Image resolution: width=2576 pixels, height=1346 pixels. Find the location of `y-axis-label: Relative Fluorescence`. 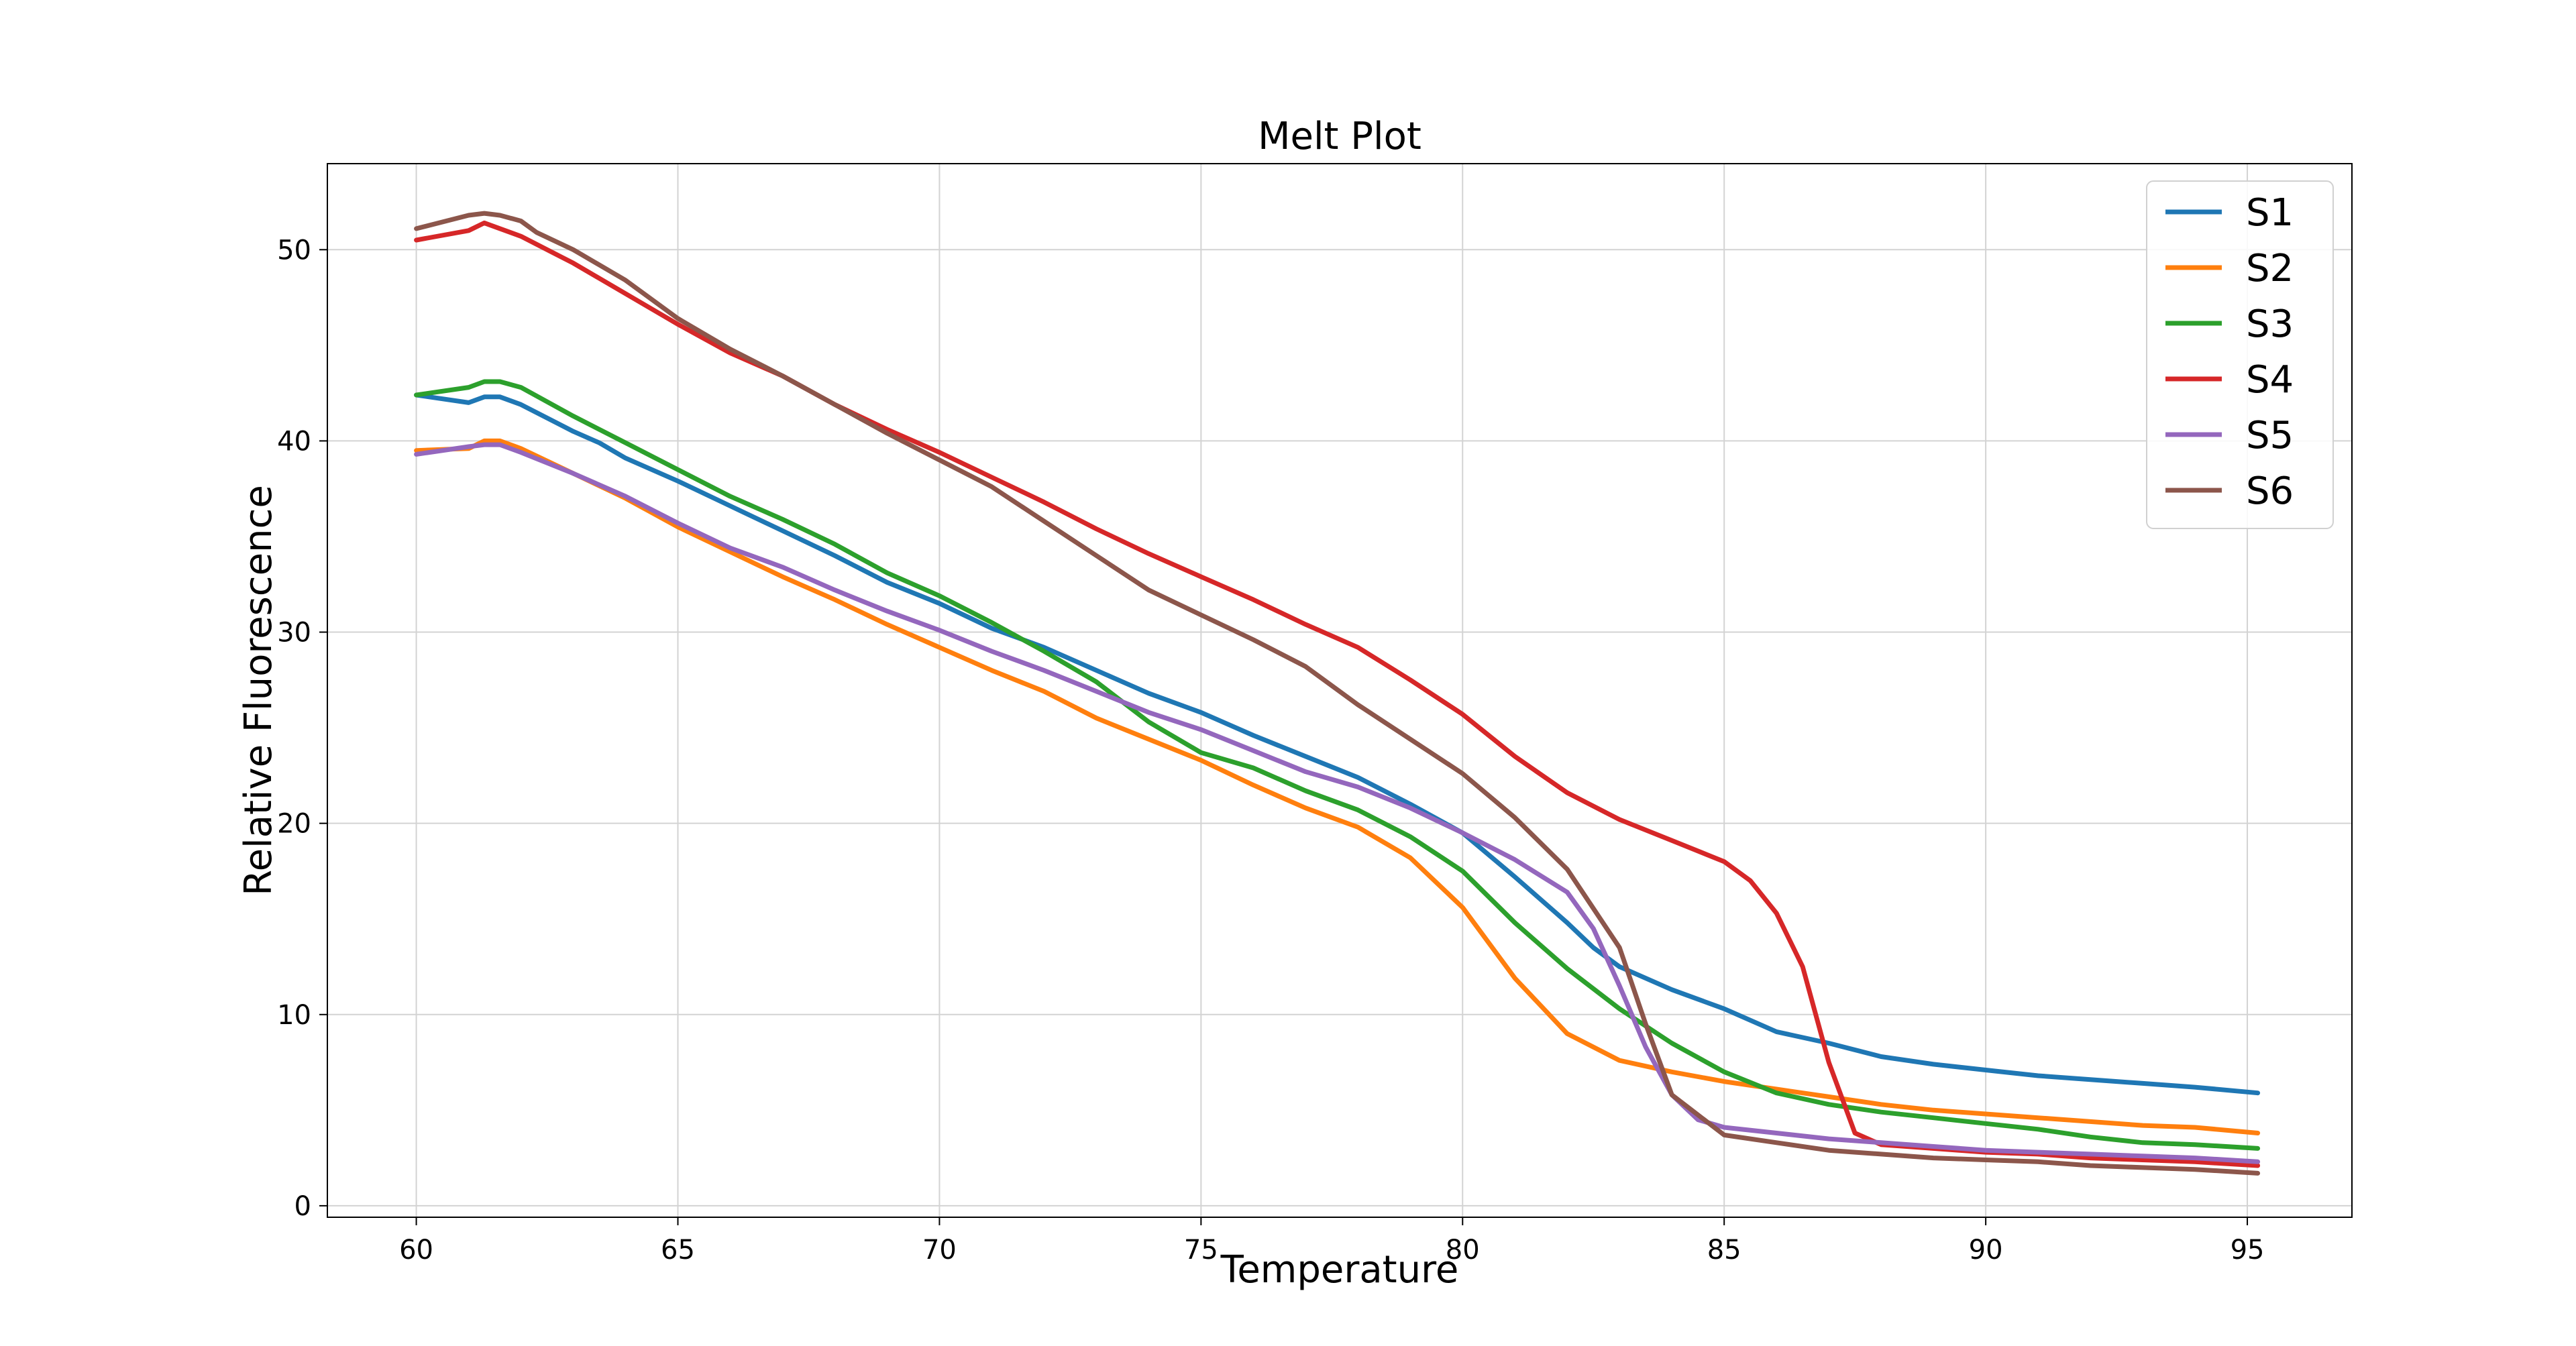

y-axis-label: Relative Fluorescence is located at coordinates (258, 690).